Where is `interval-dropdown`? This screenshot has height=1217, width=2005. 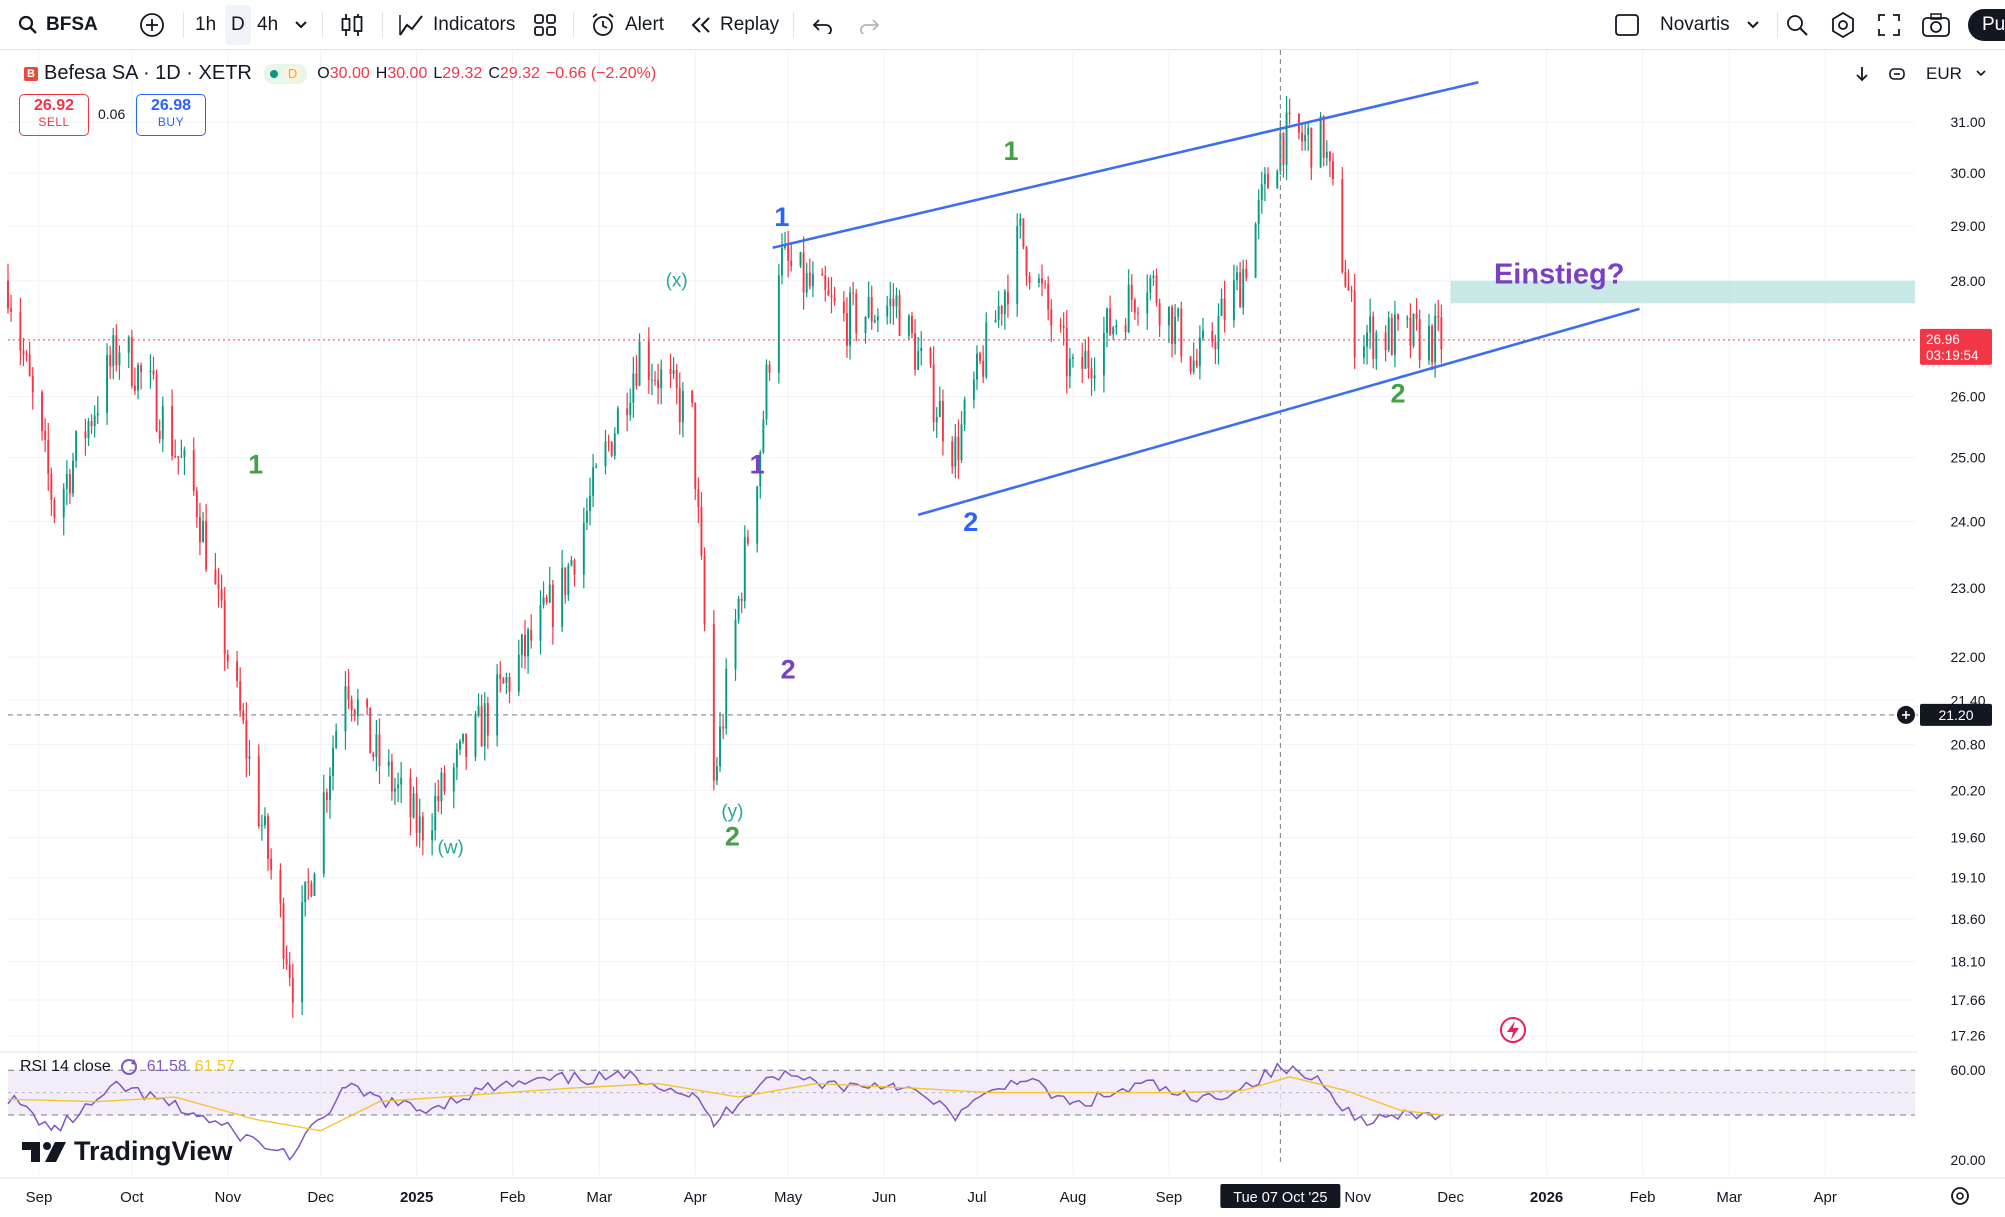 interval-dropdown is located at coordinates (301, 25).